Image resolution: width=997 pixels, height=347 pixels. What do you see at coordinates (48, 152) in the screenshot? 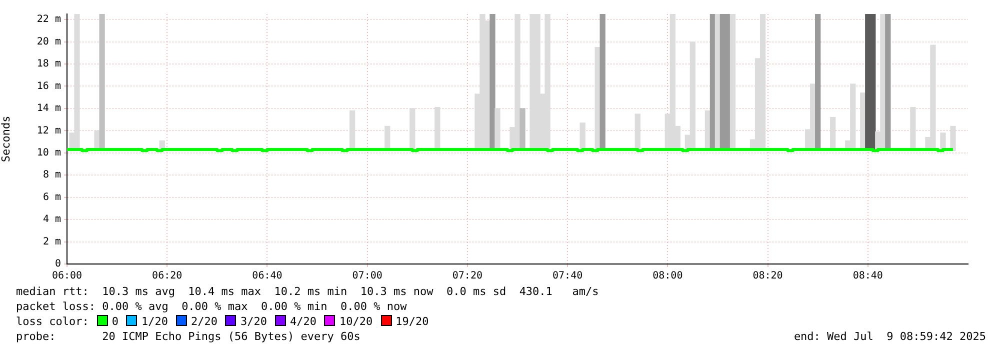
I see `y-tick-label: 10 m` at bounding box center [48, 152].